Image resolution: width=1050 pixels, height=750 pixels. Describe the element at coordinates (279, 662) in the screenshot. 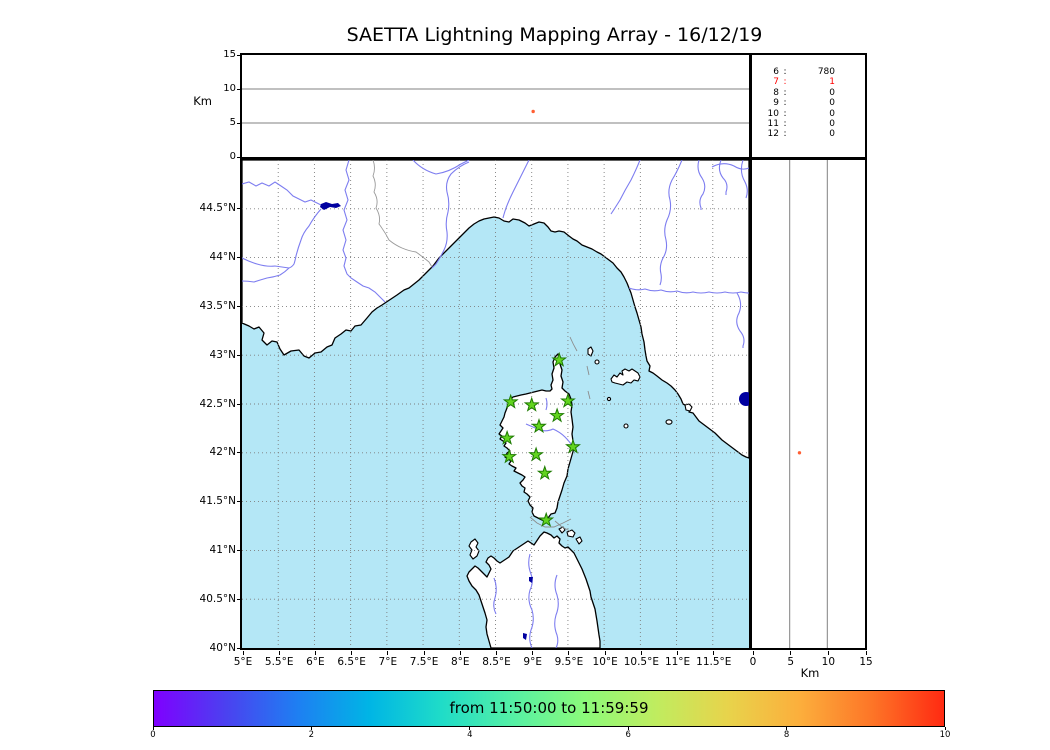

I see `longitude-tick-label: 5.5°E` at that location.